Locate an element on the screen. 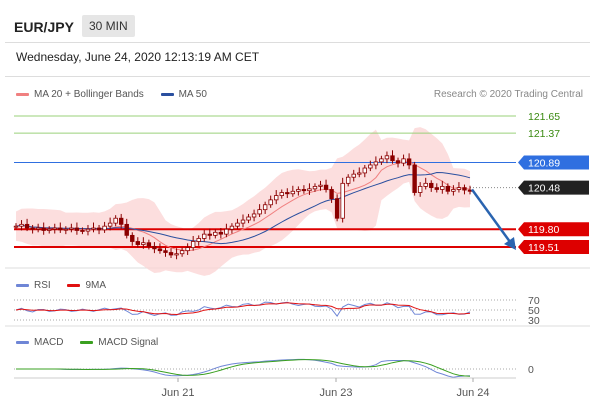 The height and width of the screenshot is (409, 595). x-tick-label-0: Jun 21 is located at coordinates (177, 393).